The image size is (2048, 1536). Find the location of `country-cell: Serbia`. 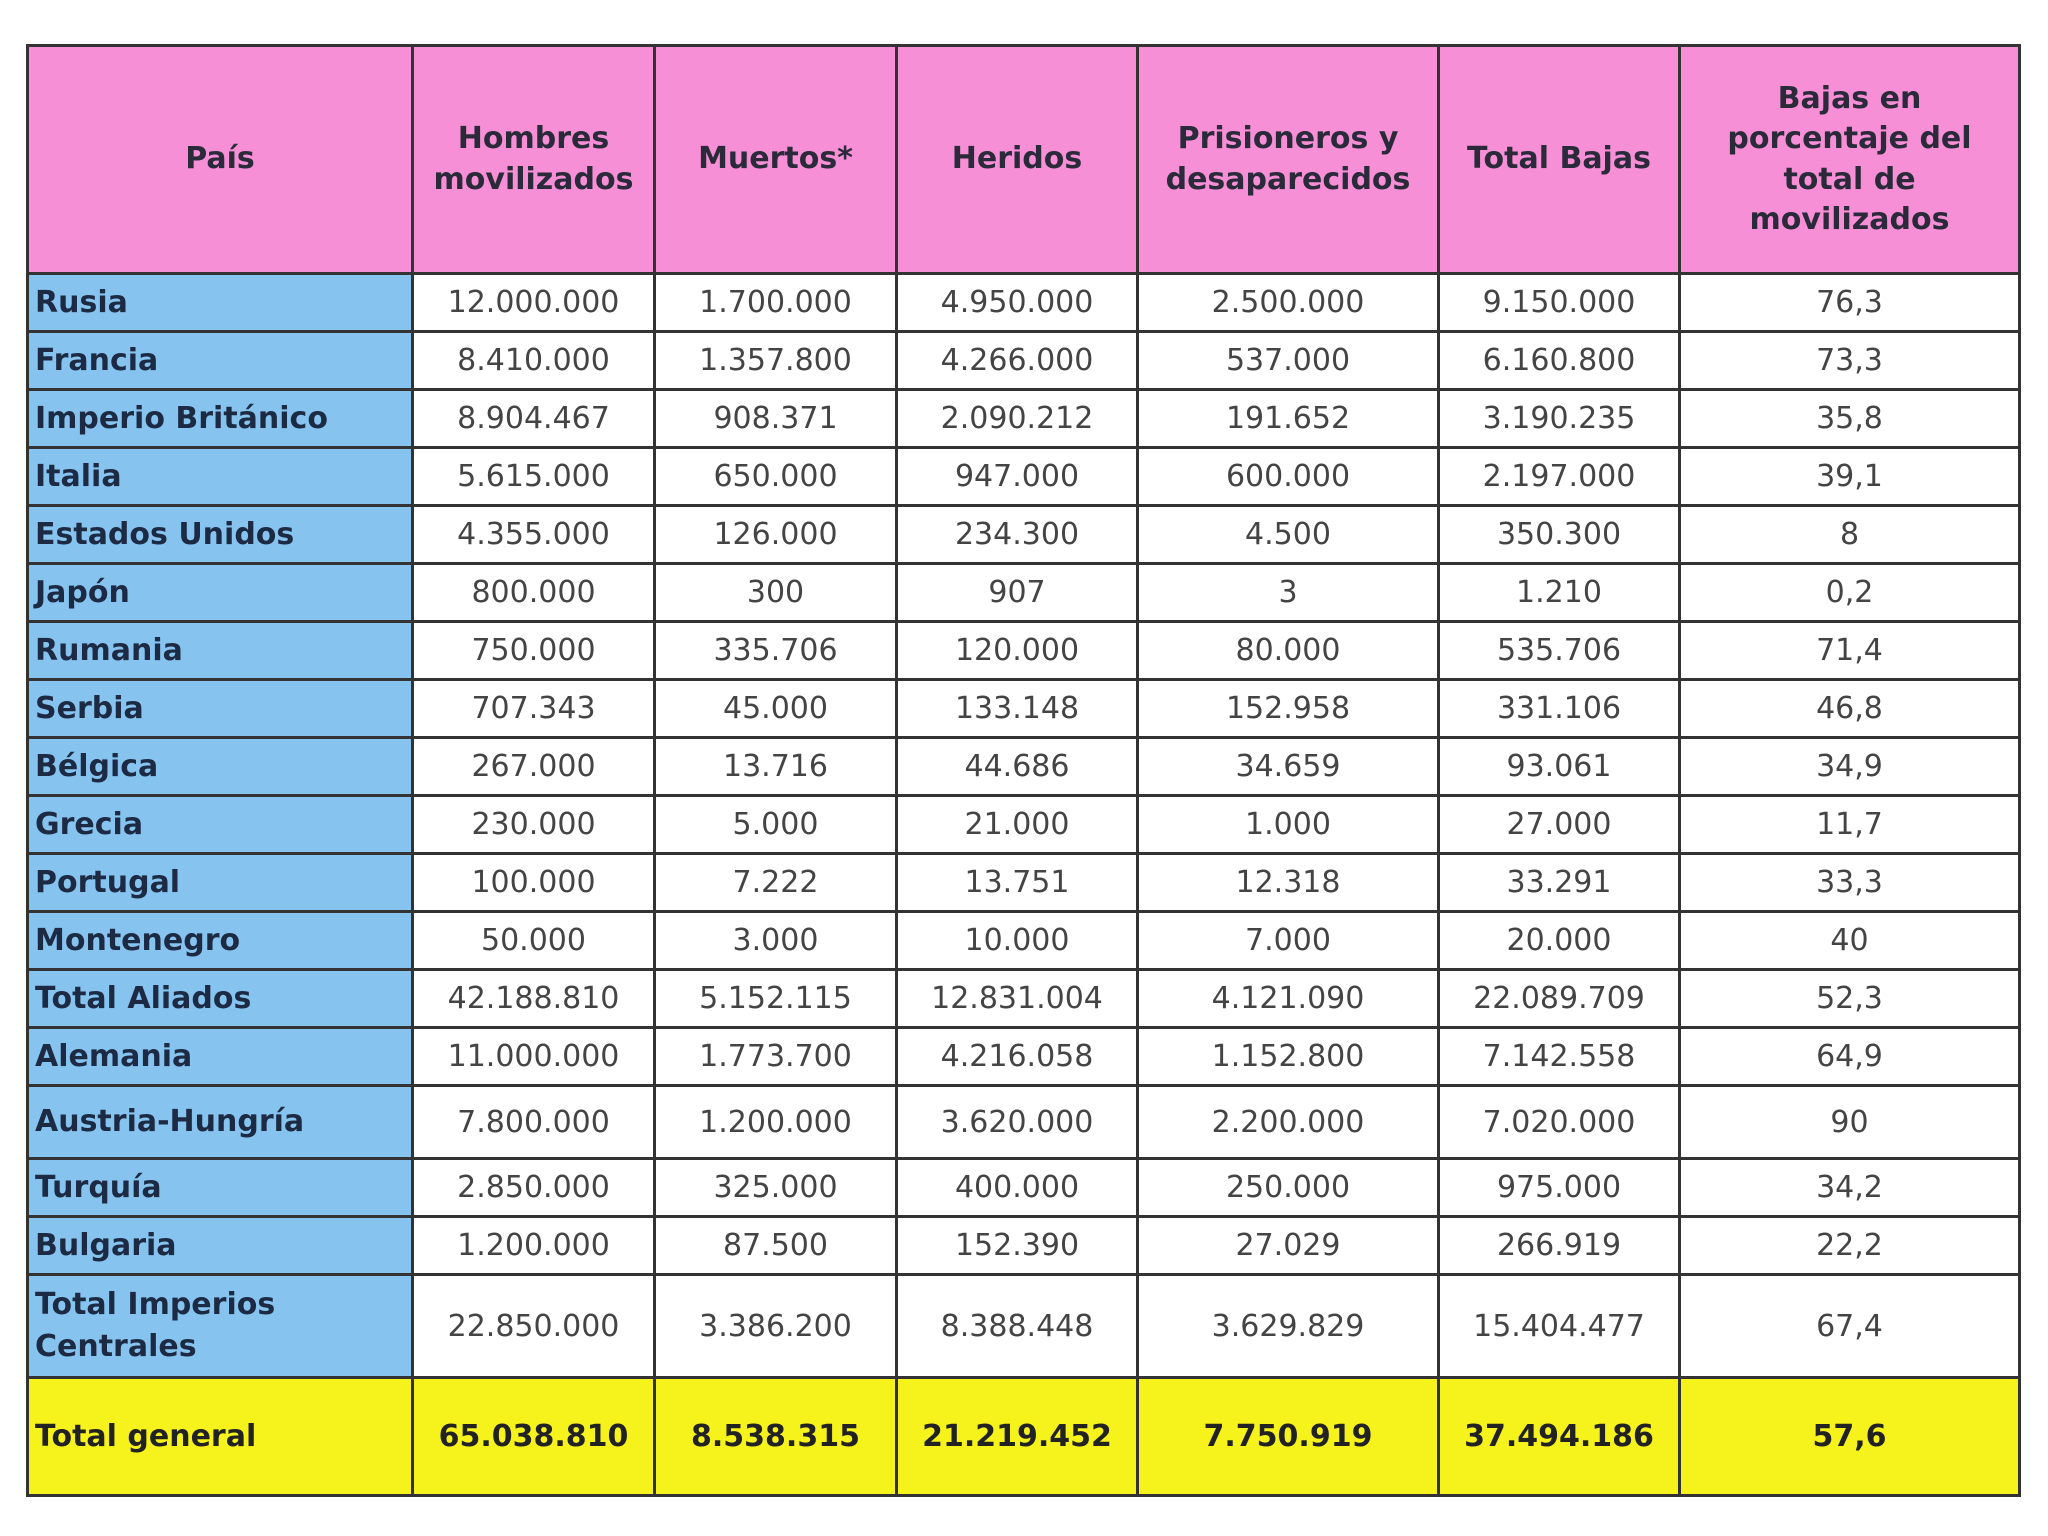

country-cell: Serbia is located at coordinates (220, 708).